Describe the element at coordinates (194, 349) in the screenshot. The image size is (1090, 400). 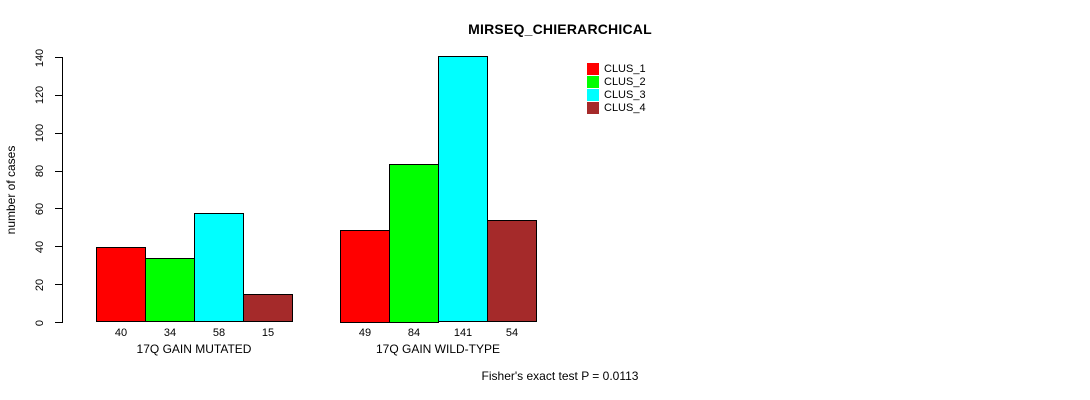
I see `category-label: 17Q GAIN MUTATED` at that location.